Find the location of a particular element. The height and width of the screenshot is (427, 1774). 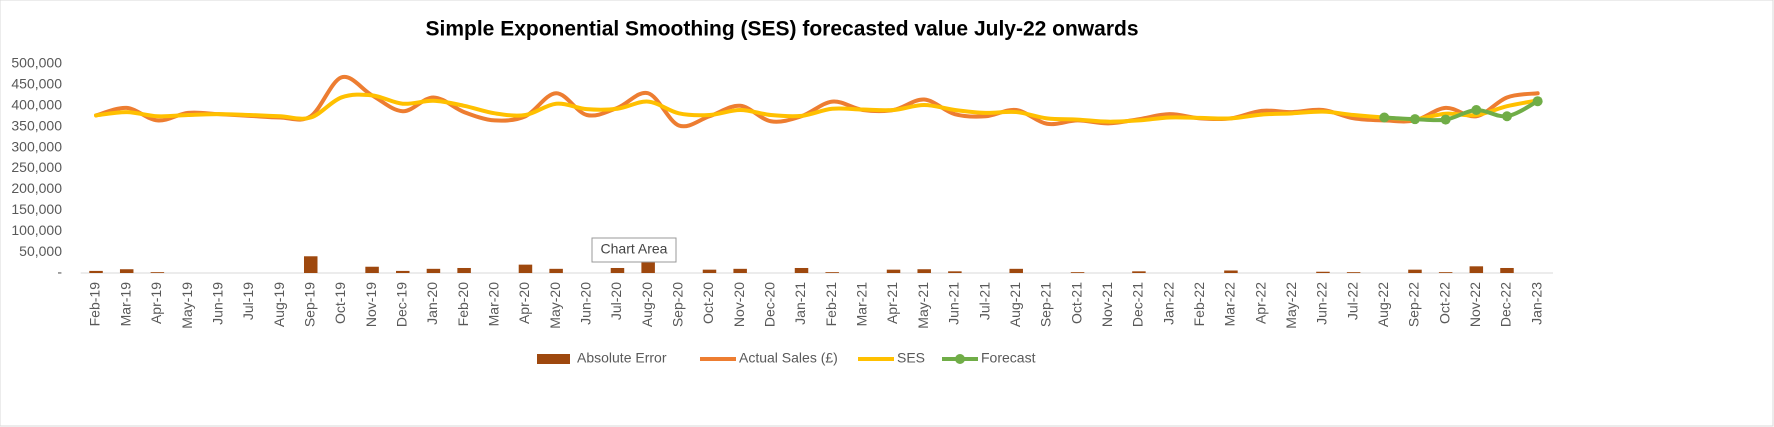

x-tick-label: Nov-21 is located at coordinates (1107, 304).